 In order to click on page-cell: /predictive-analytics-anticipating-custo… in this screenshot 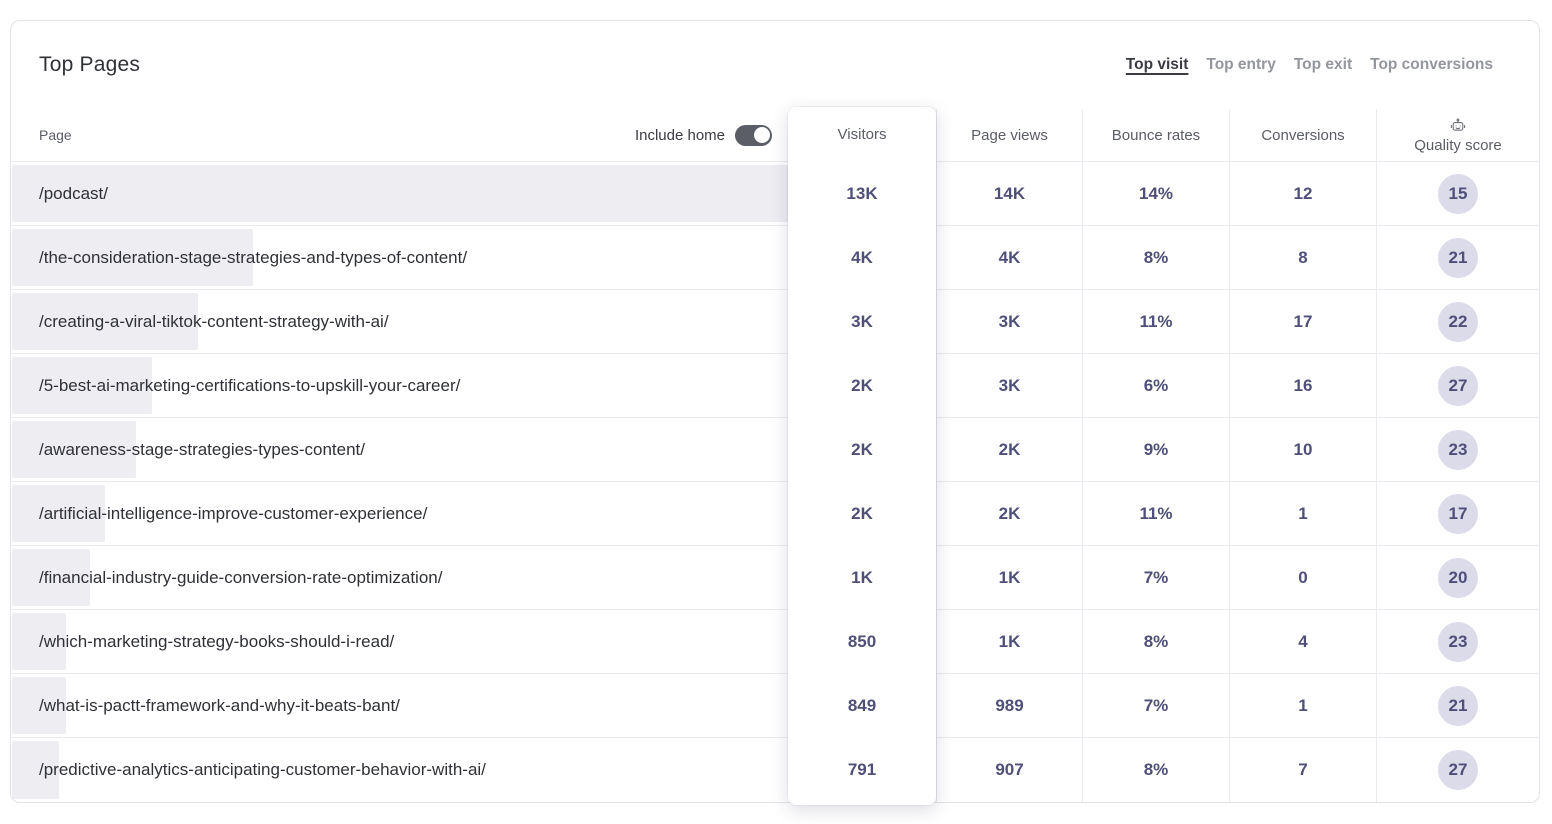, I will do `click(399, 770)`.